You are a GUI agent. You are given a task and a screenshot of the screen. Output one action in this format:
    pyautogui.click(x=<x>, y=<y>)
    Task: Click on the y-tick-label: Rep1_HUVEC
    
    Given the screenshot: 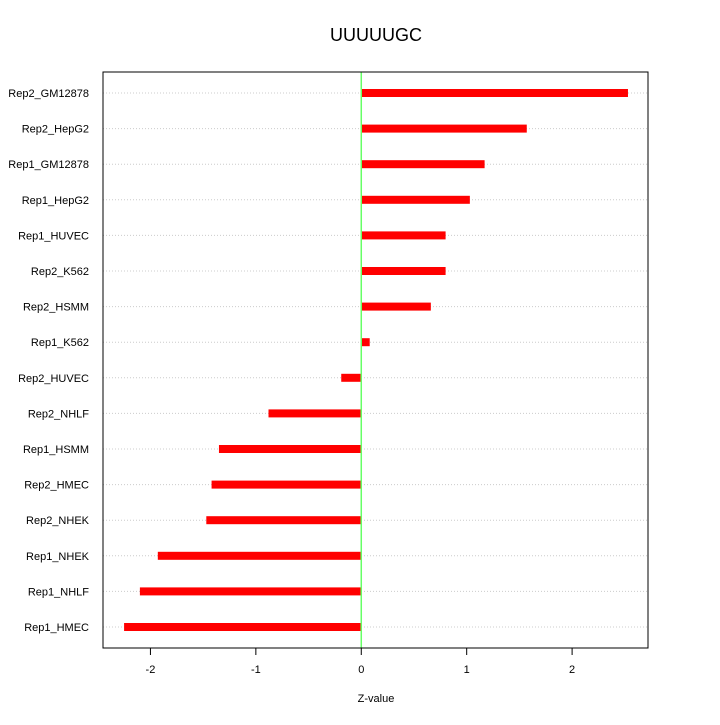 What is the action you would take?
    pyautogui.click(x=53, y=236)
    